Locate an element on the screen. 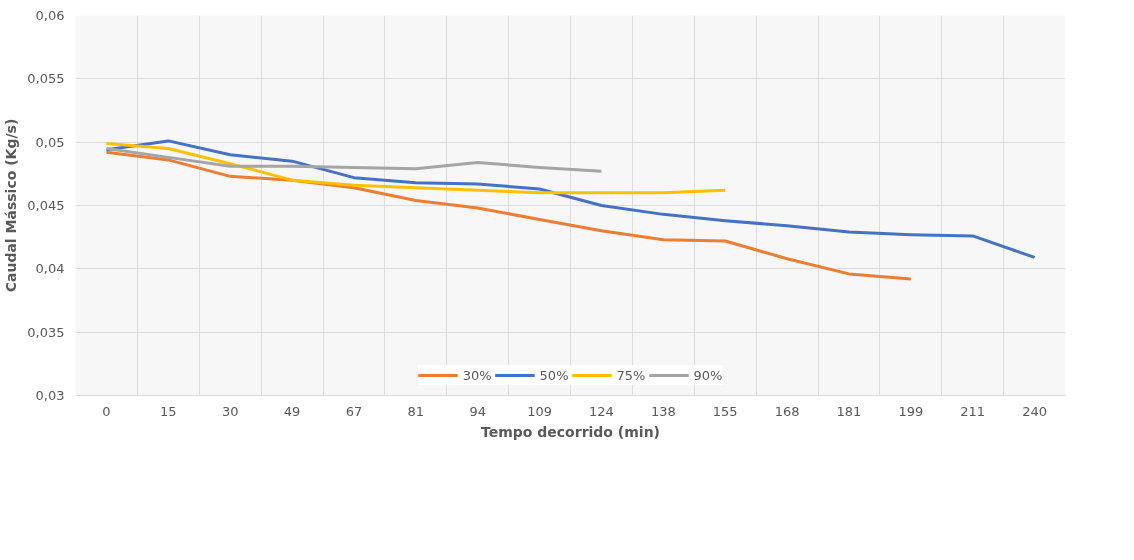 This screenshot has height=560, width=1134. legend-label: 50% is located at coordinates (554, 375).